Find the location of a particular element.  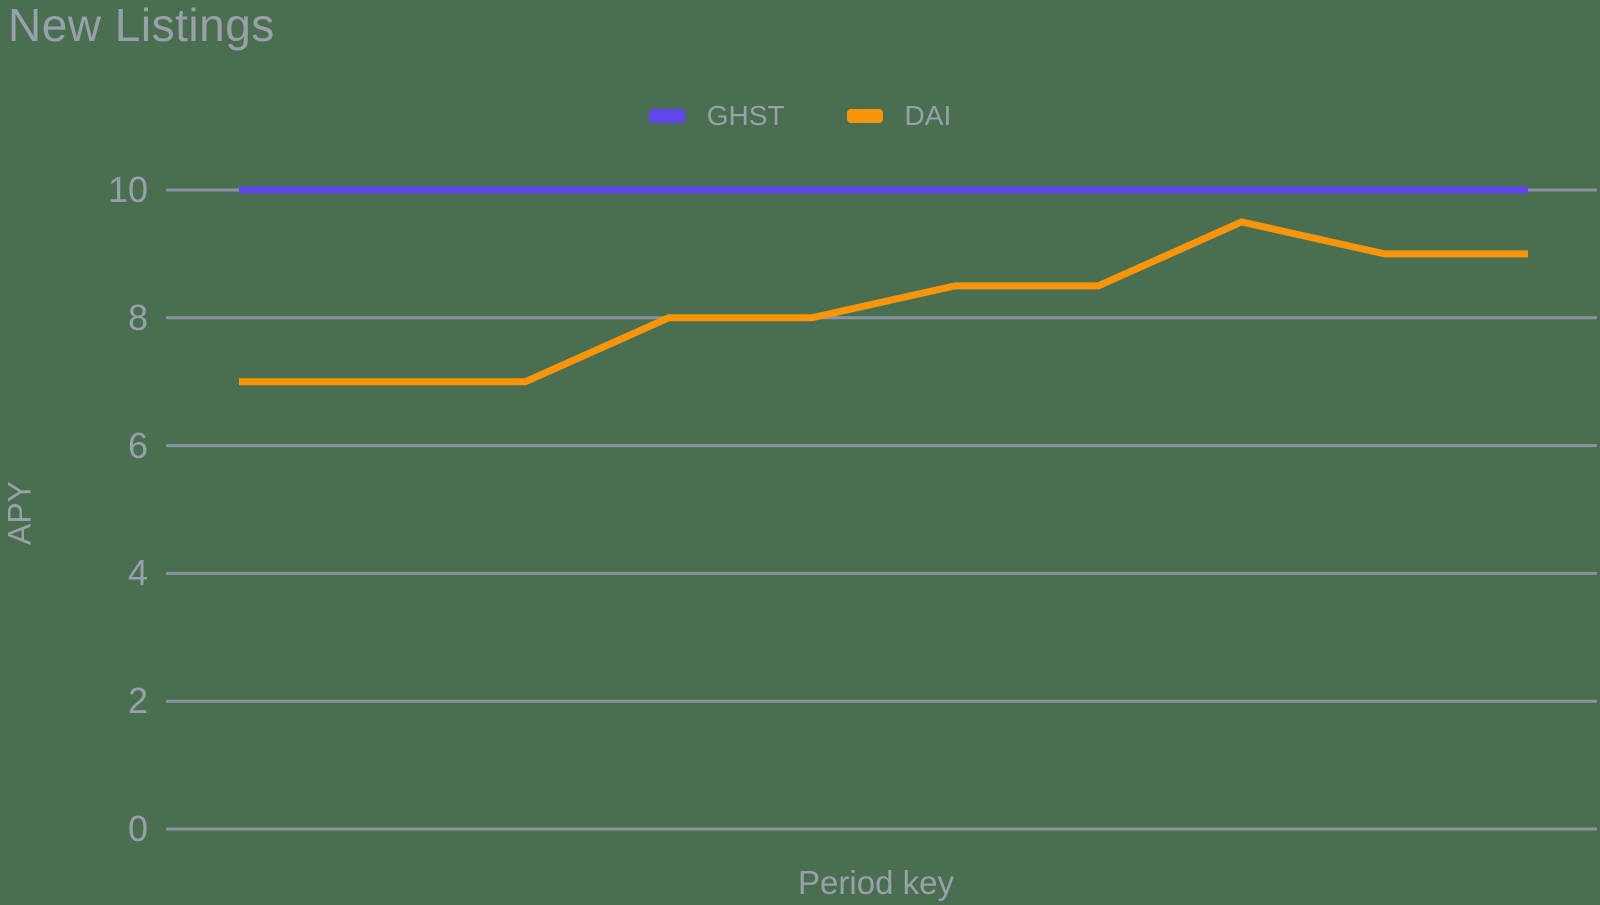

legend-item-dai: DAI is located at coordinates (899, 116).